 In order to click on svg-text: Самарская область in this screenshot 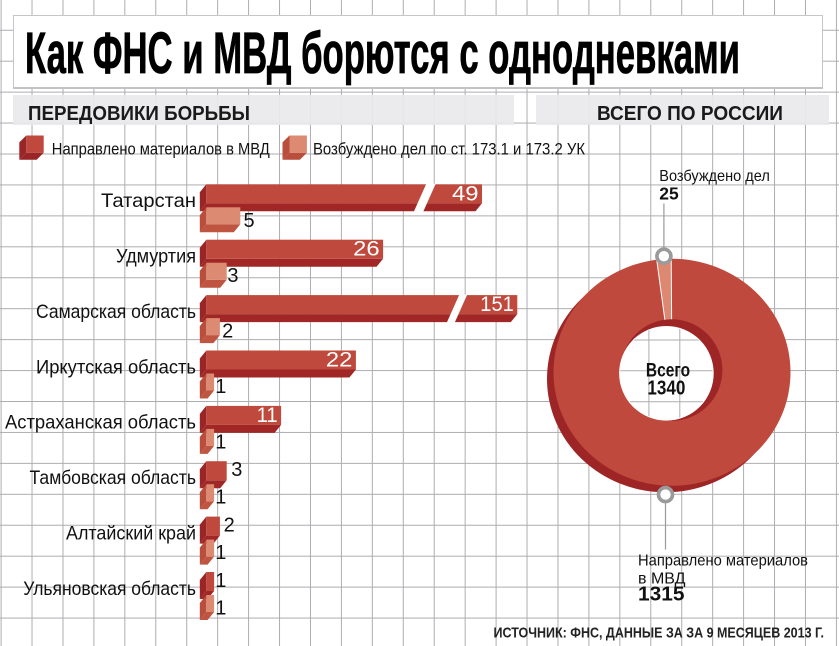, I will do `click(116, 312)`.